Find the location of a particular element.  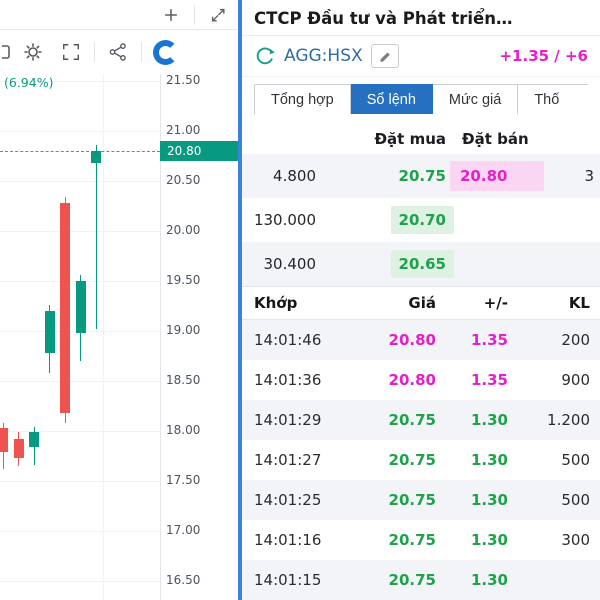

share-icon is located at coordinates (117, 52).